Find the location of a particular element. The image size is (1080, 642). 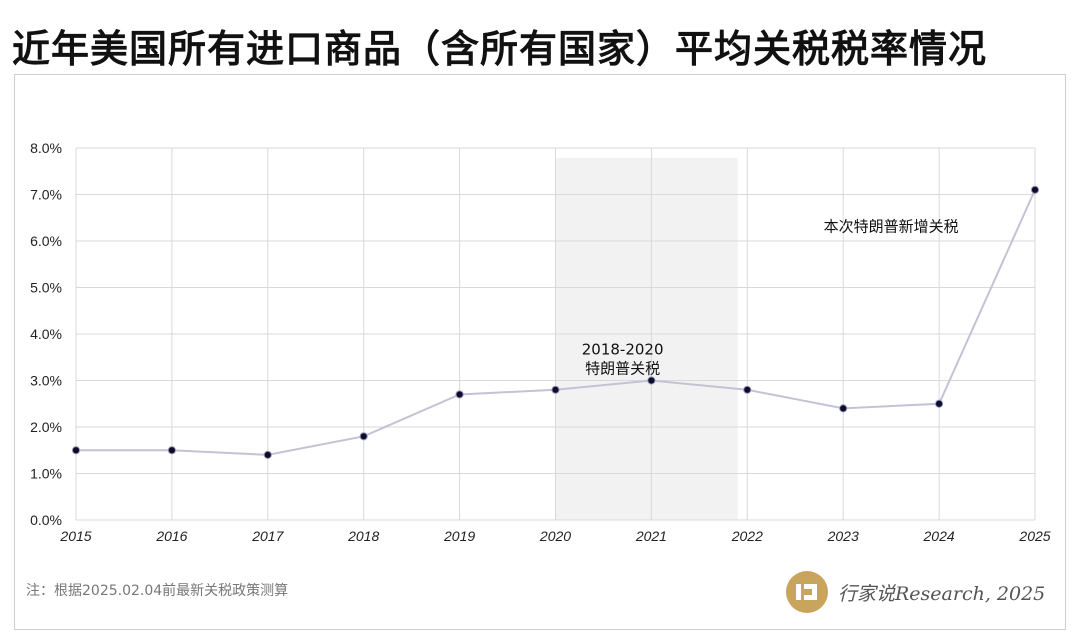

y-tick-label: 3.0% is located at coordinates (46, 381).